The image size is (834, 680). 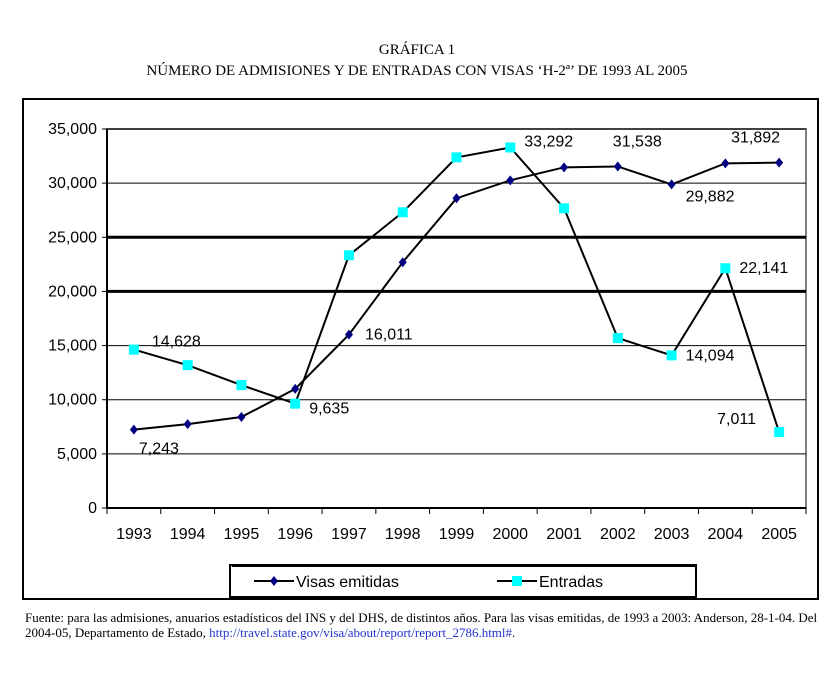 I want to click on x-tick-label: 2004, so click(x=726, y=534).